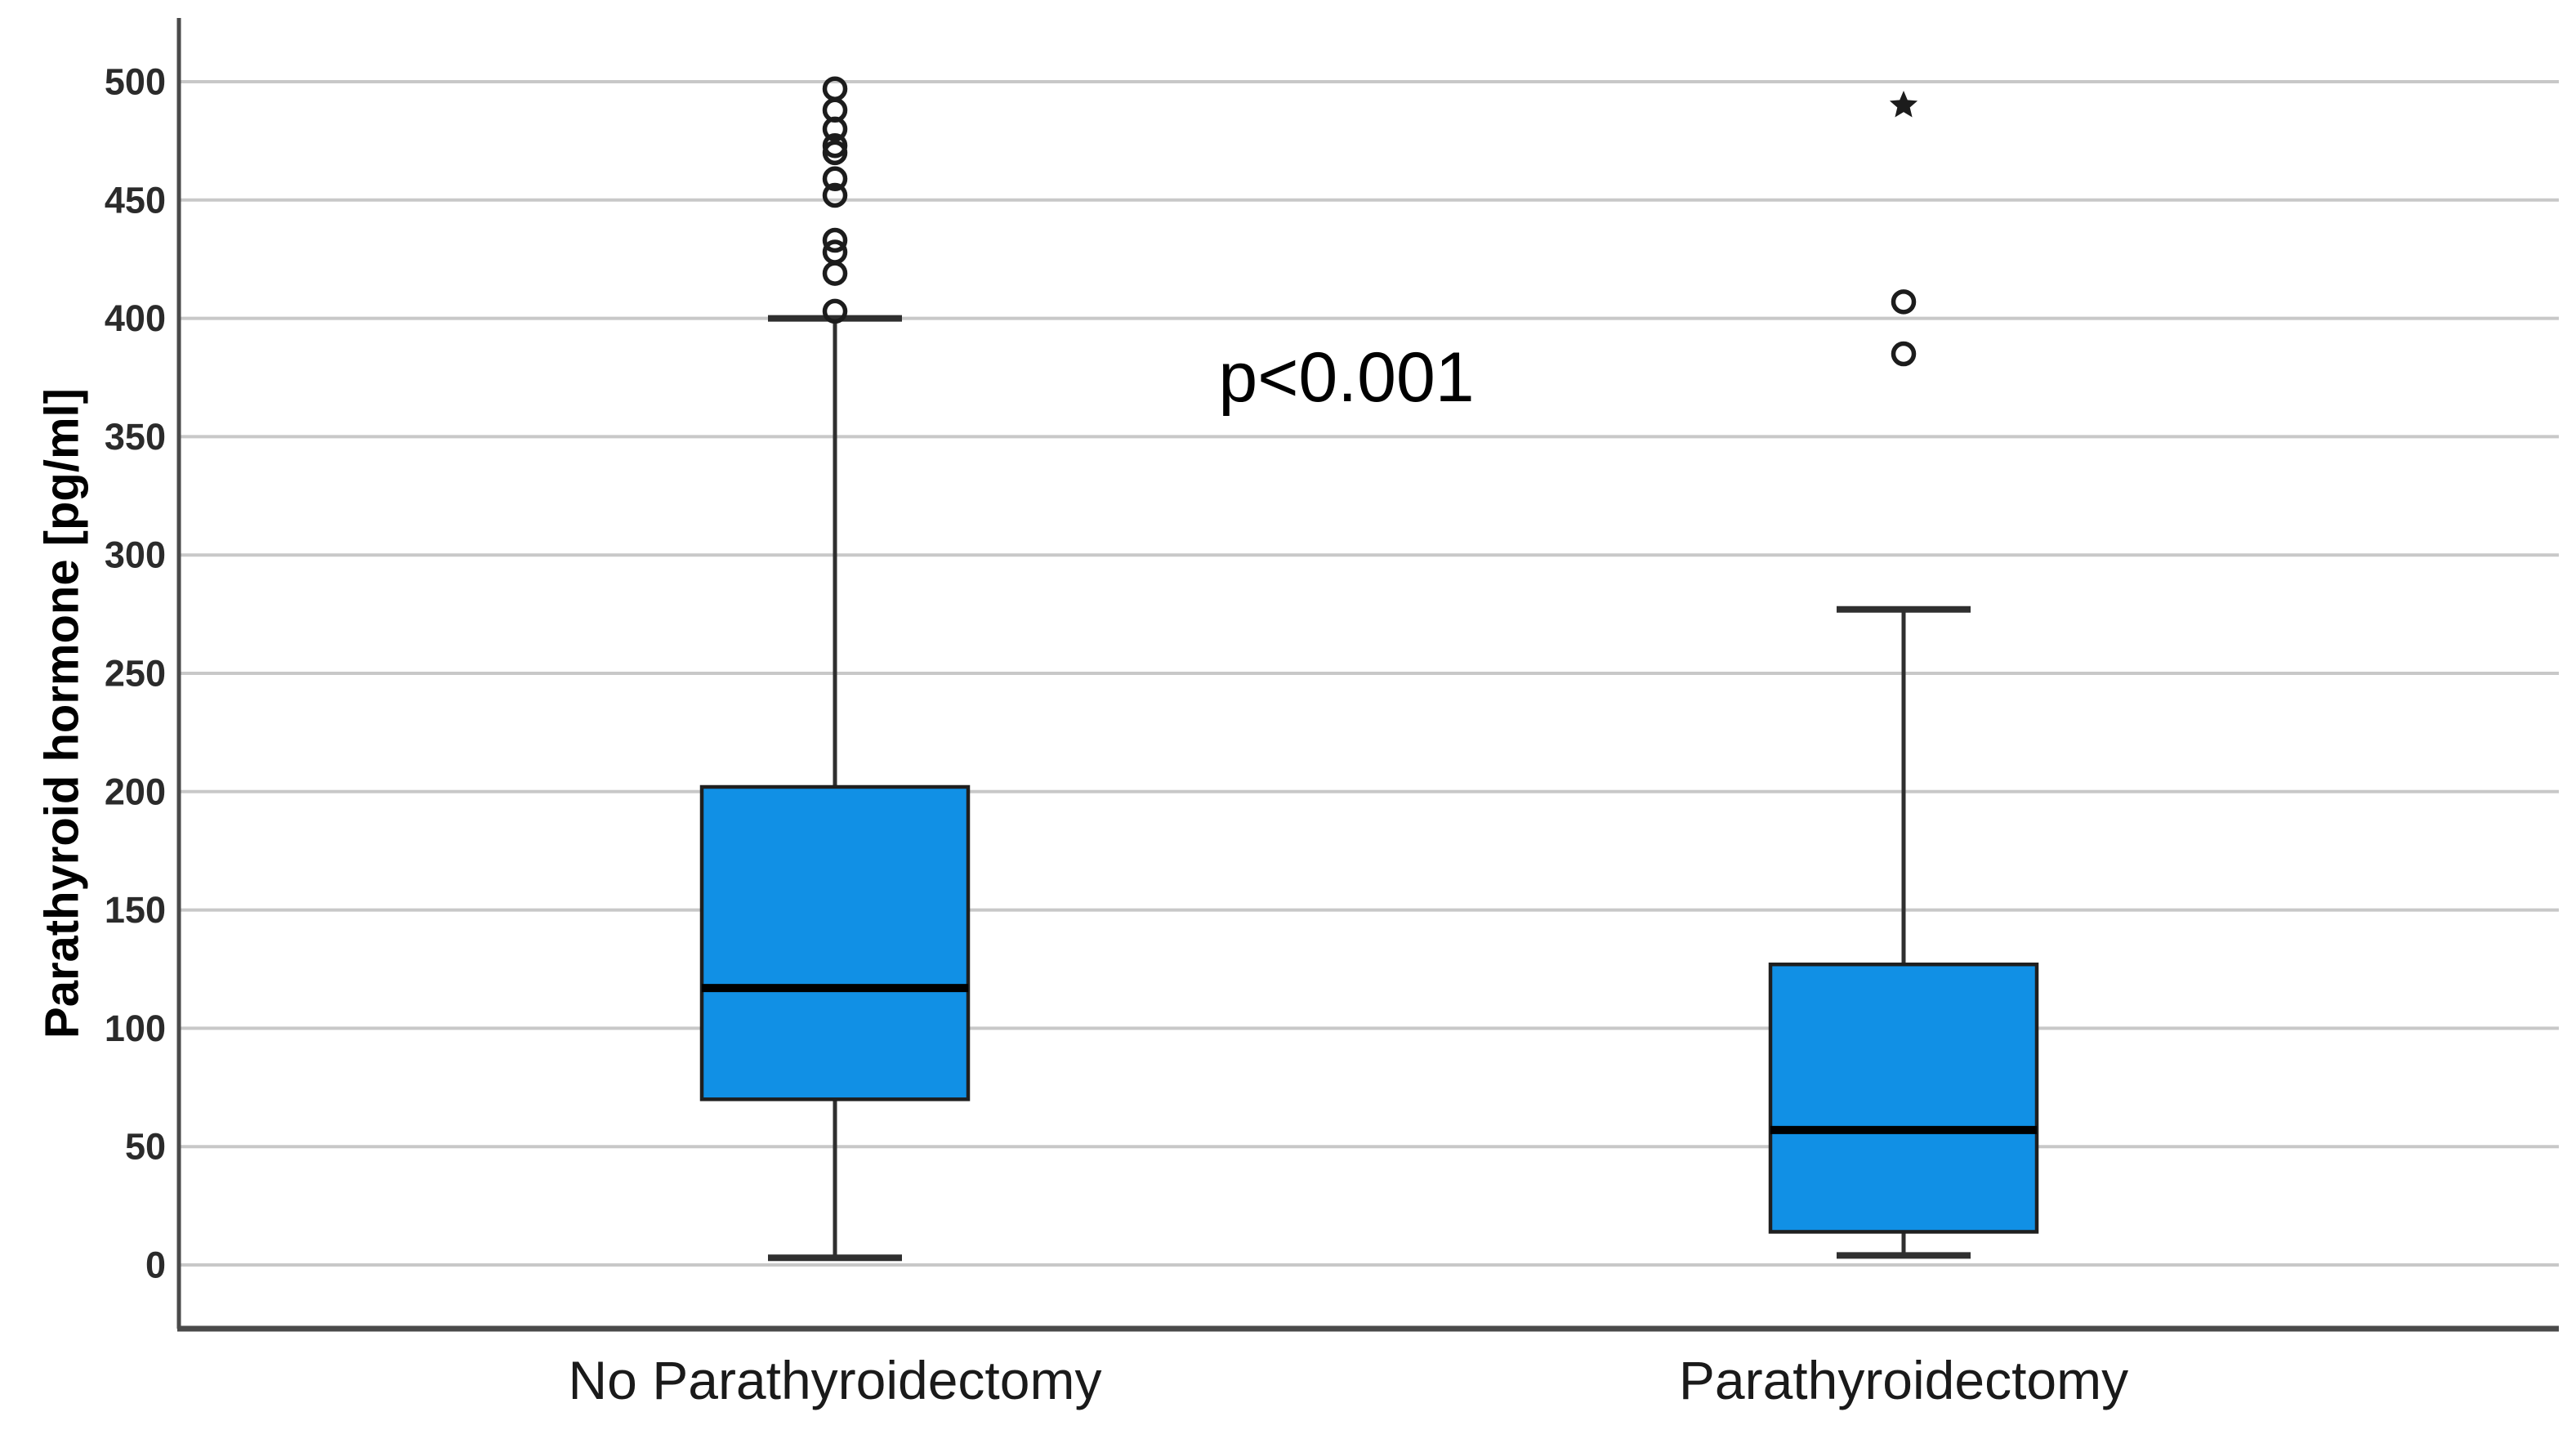 This screenshot has width=2576, height=1430. I want to click on y-tick-label-350: 350, so click(136, 437).